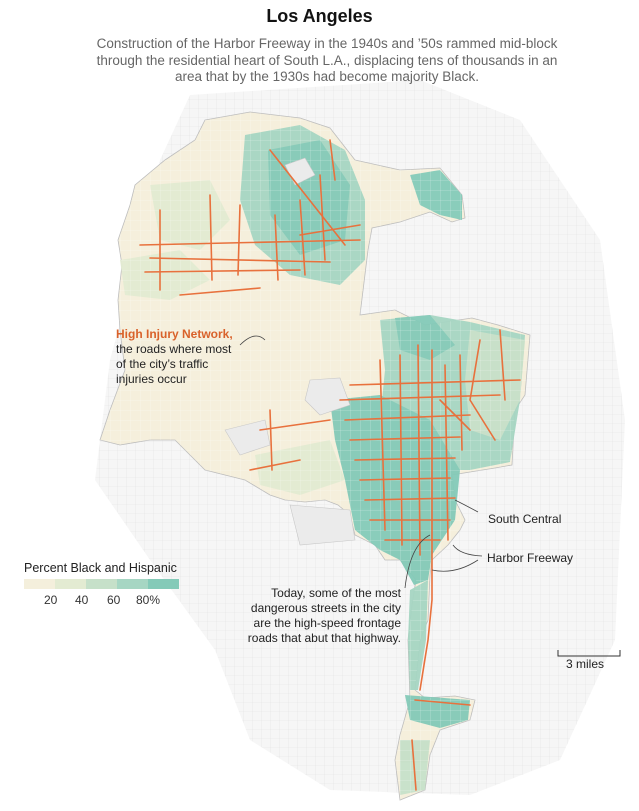 The width and height of the screenshot is (639, 811). I want to click on scale-label: 3 miles, so click(585, 664).